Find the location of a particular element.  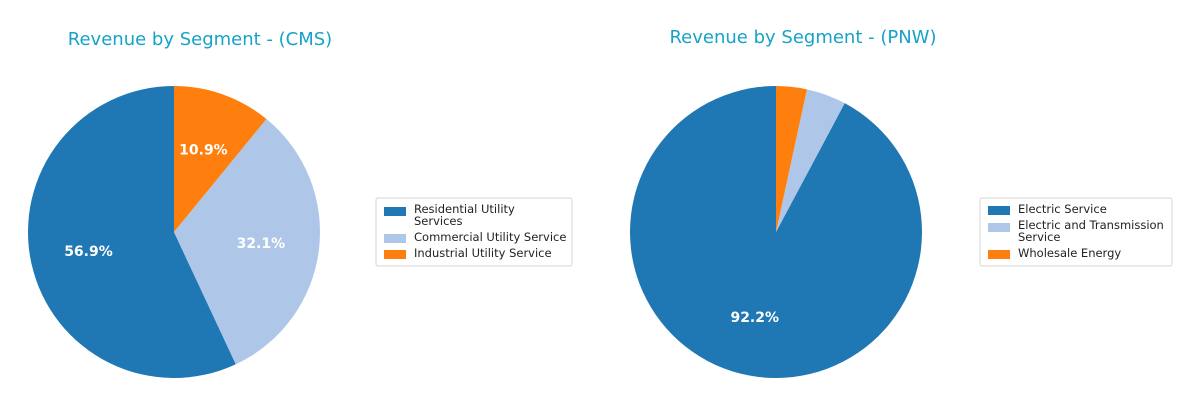

pnw-legend-item: Wholesale Energy is located at coordinates (1054, 253).